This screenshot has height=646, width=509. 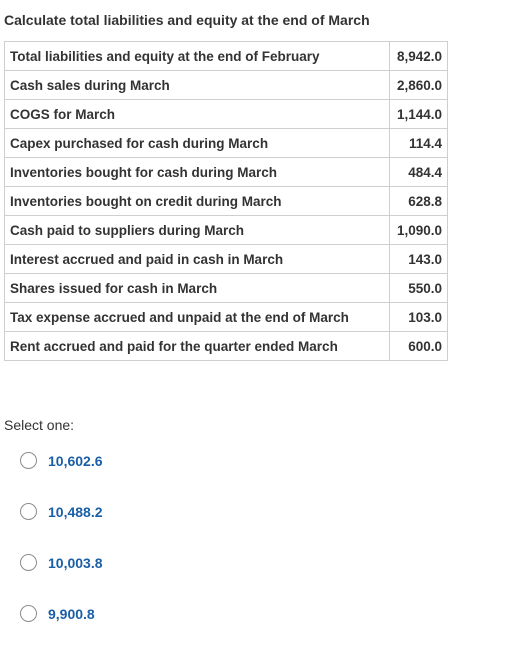 I want to click on answer-option-d: 9,900.8, so click(x=57, y=613).